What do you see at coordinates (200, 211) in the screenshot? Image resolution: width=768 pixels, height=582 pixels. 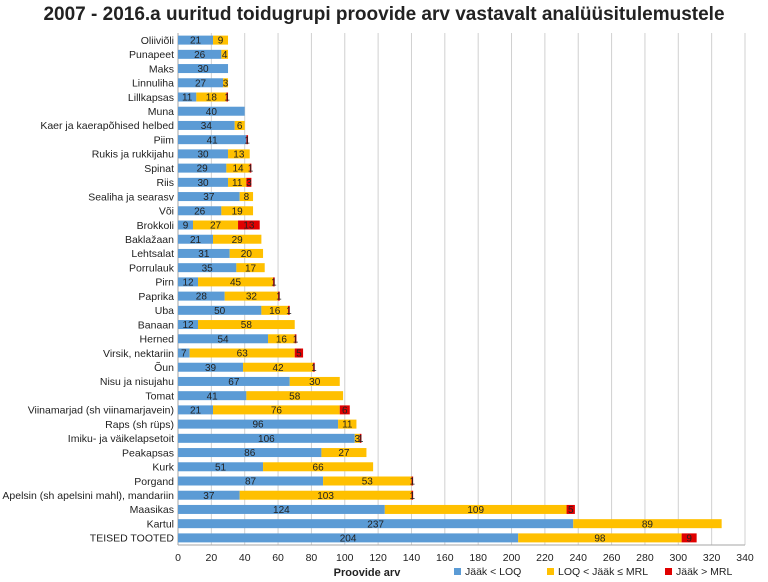 I see `data-label: 26` at bounding box center [200, 211].